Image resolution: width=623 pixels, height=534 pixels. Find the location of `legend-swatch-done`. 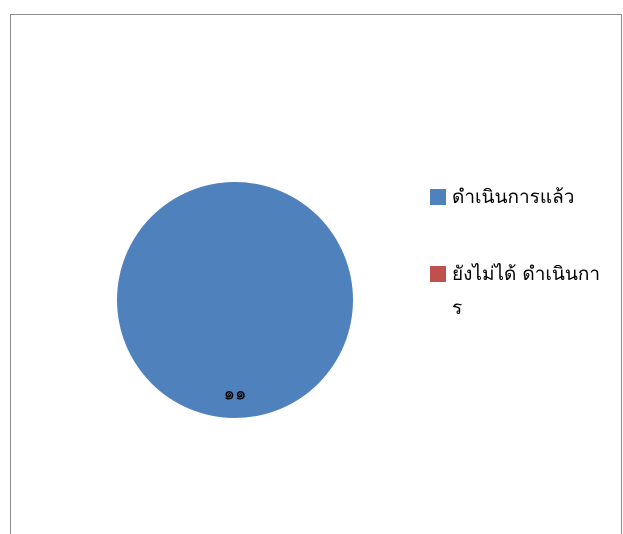

legend-swatch-done is located at coordinates (438, 197).